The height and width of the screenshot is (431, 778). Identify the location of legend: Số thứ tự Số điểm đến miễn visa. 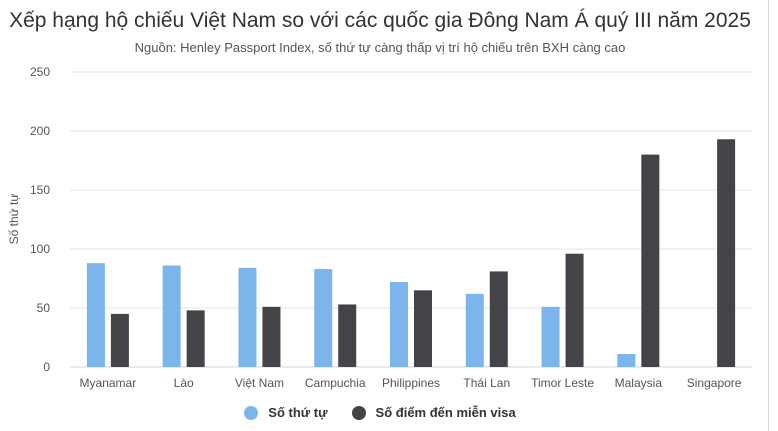
(380, 412).